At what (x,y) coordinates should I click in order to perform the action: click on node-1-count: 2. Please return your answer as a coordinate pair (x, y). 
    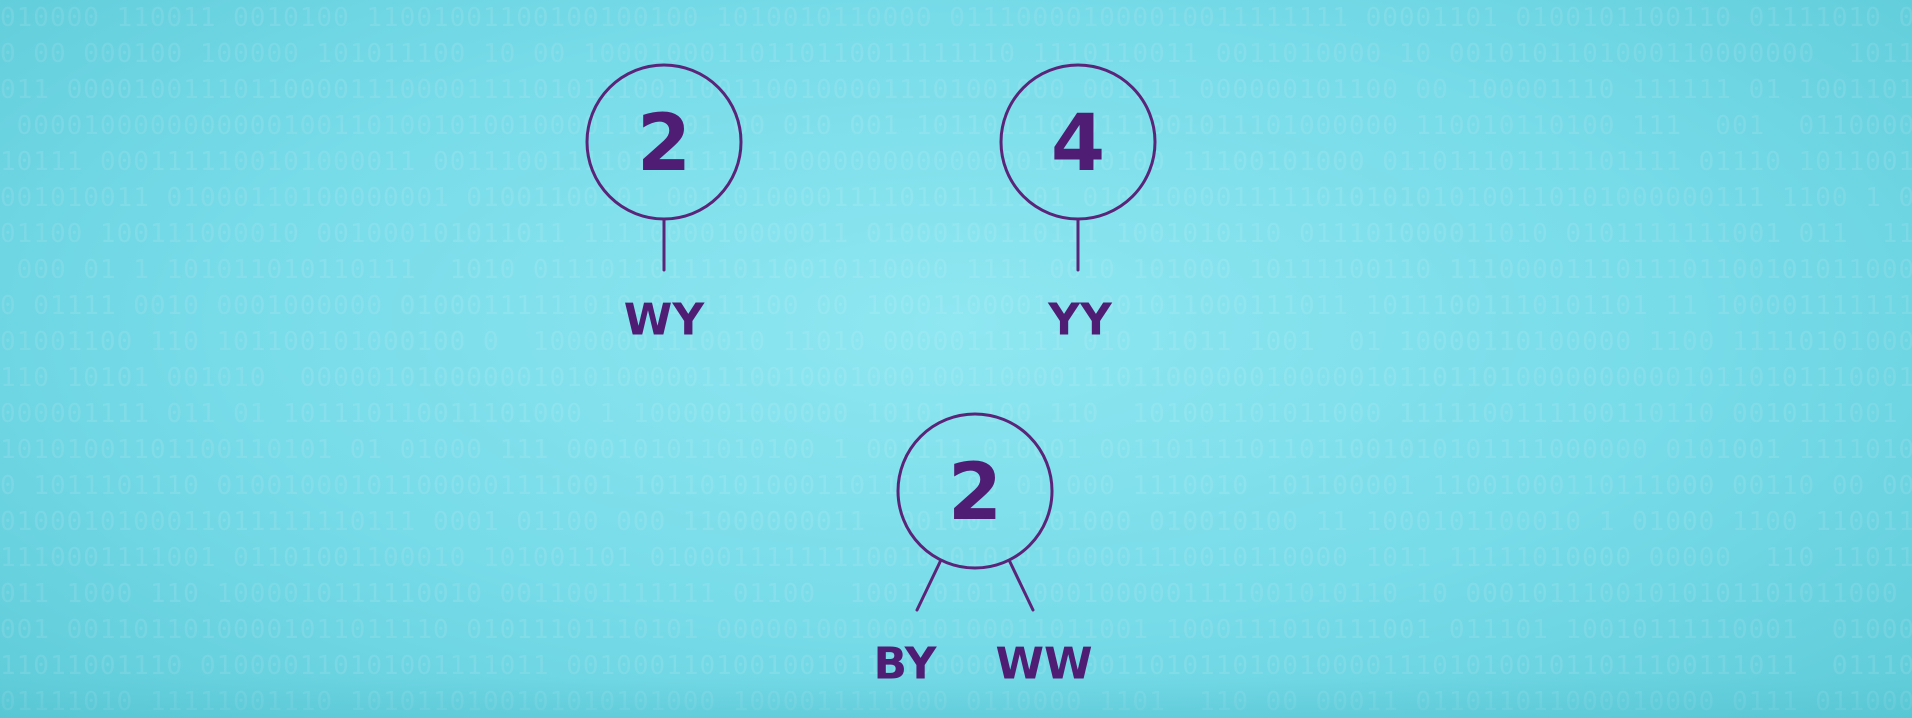
    Looking at the image, I should click on (664, 144).